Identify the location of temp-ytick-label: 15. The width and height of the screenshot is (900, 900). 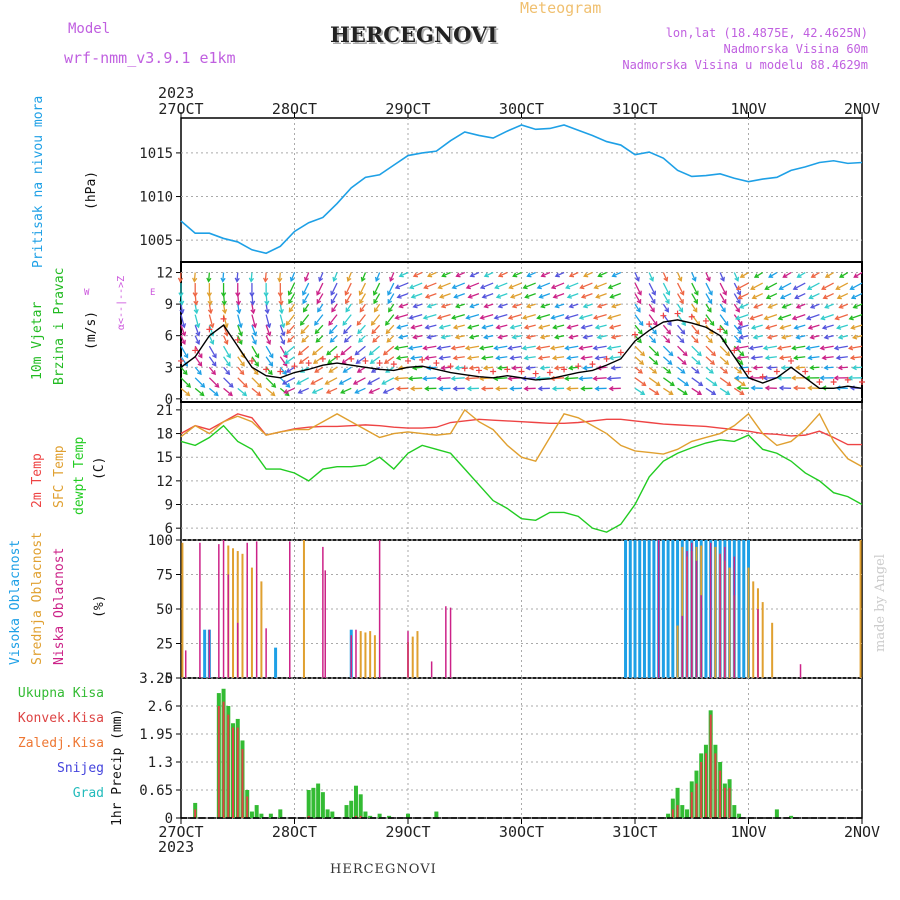
(164, 458).